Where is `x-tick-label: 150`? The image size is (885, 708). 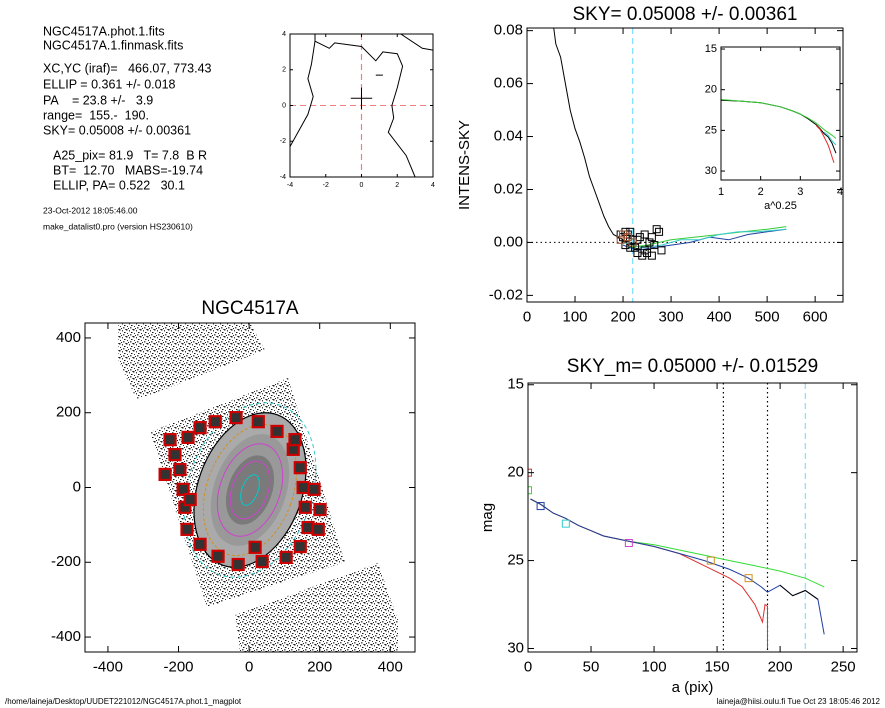 x-tick-label: 150 is located at coordinates (717, 666).